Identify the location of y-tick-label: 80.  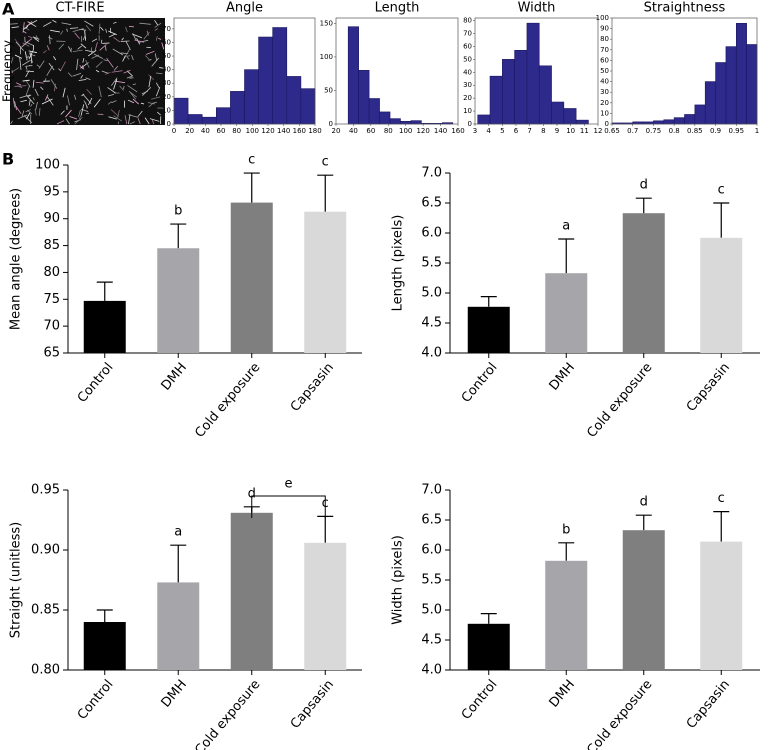
(467, 21).